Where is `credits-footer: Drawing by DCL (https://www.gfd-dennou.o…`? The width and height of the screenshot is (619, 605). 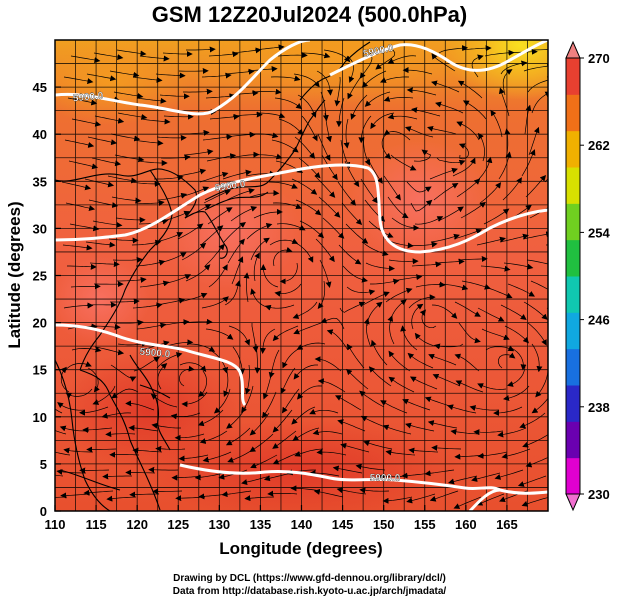 credits-footer: Drawing by DCL (https://www.gfd-dennou.o… is located at coordinates (309, 585).